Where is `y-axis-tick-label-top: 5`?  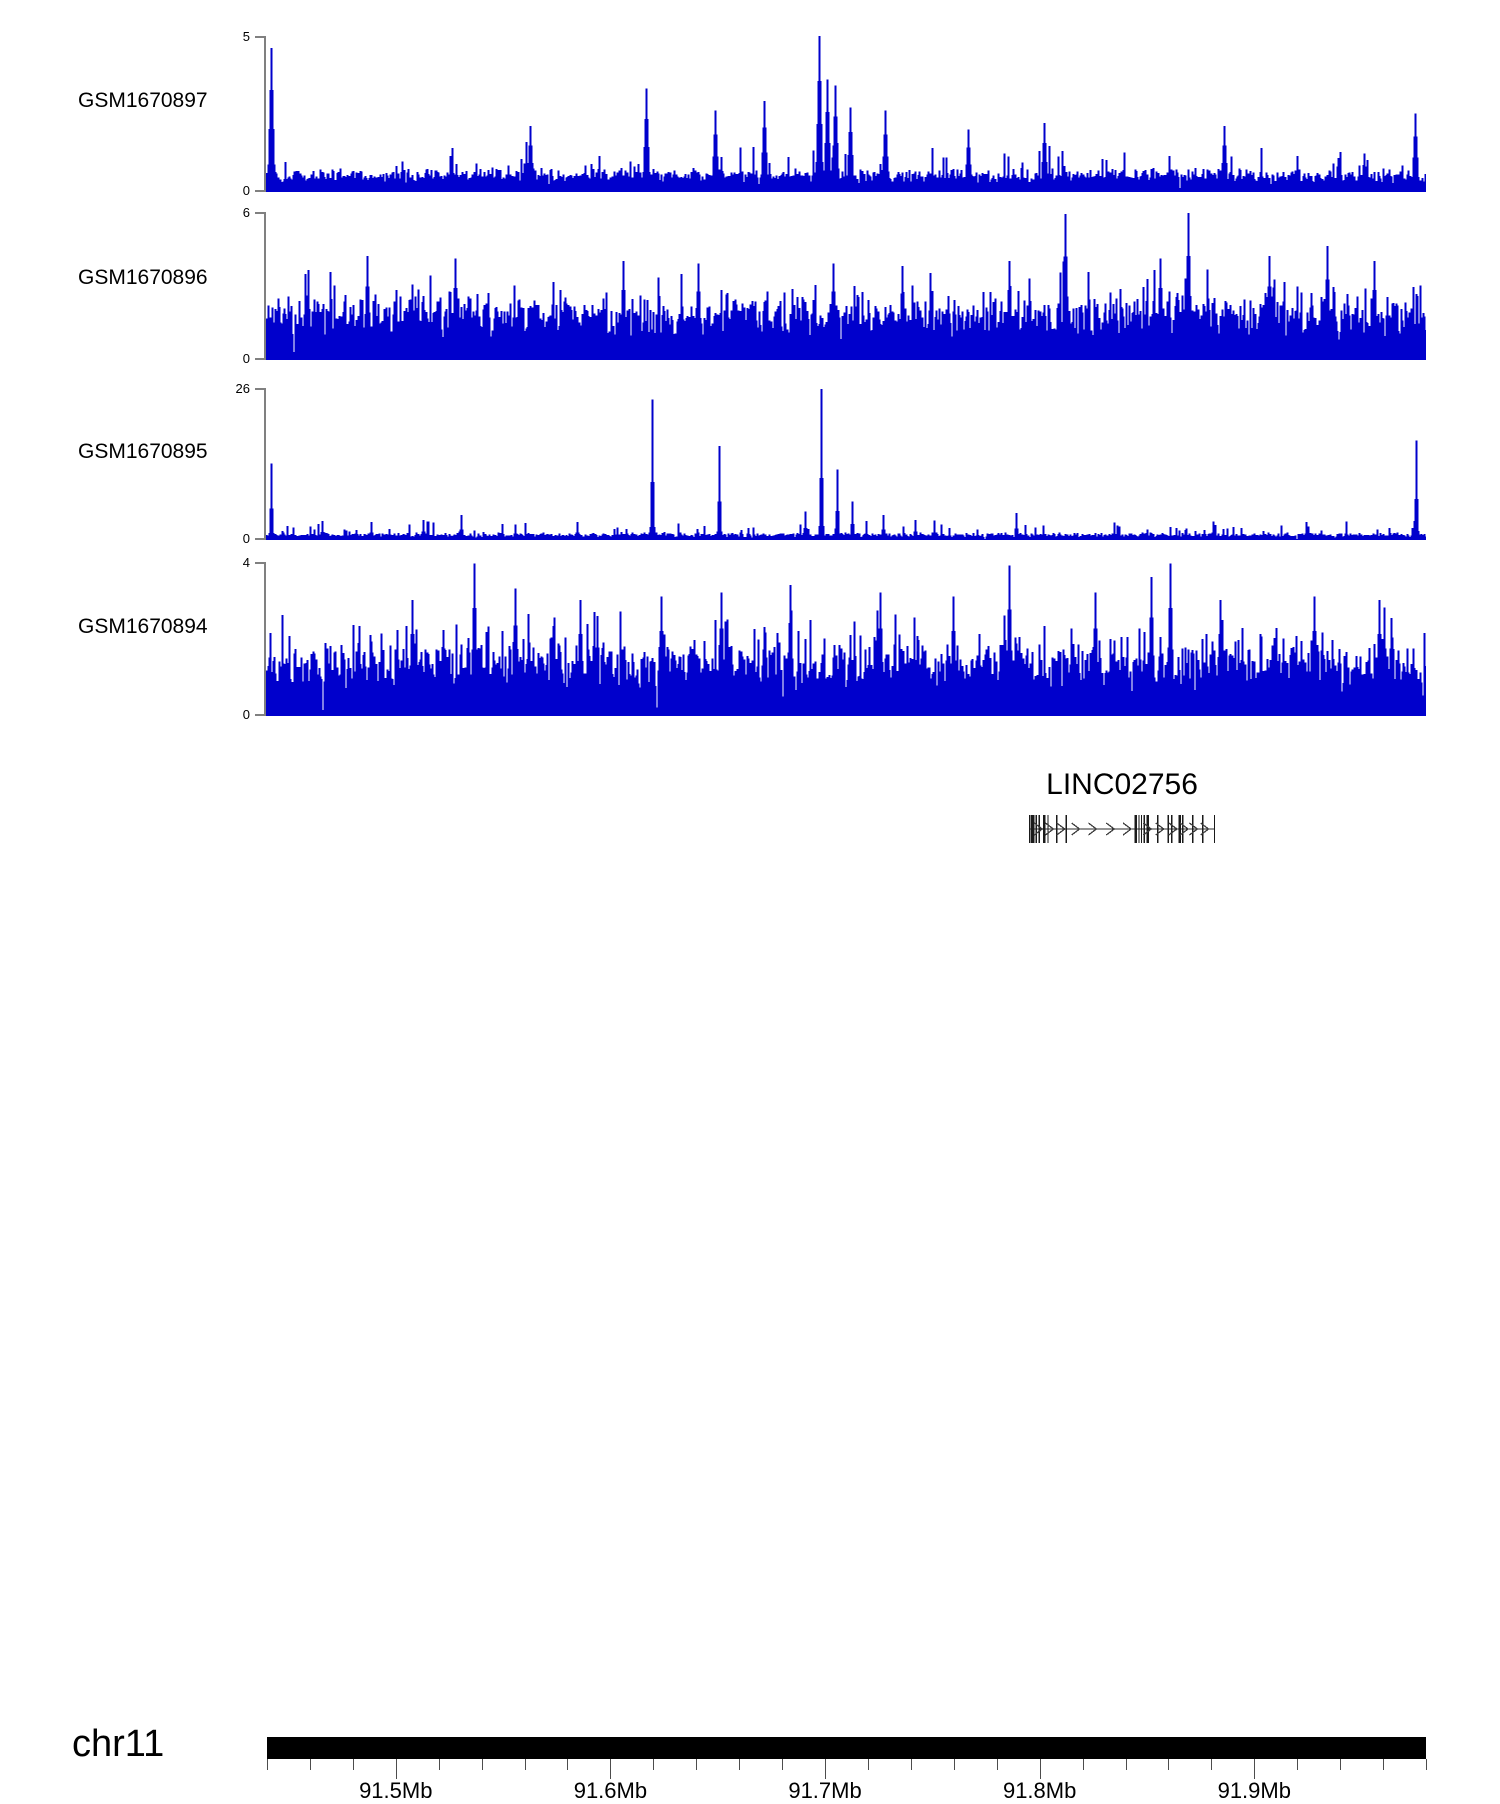 y-axis-tick-label-top: 5 is located at coordinates (246, 36).